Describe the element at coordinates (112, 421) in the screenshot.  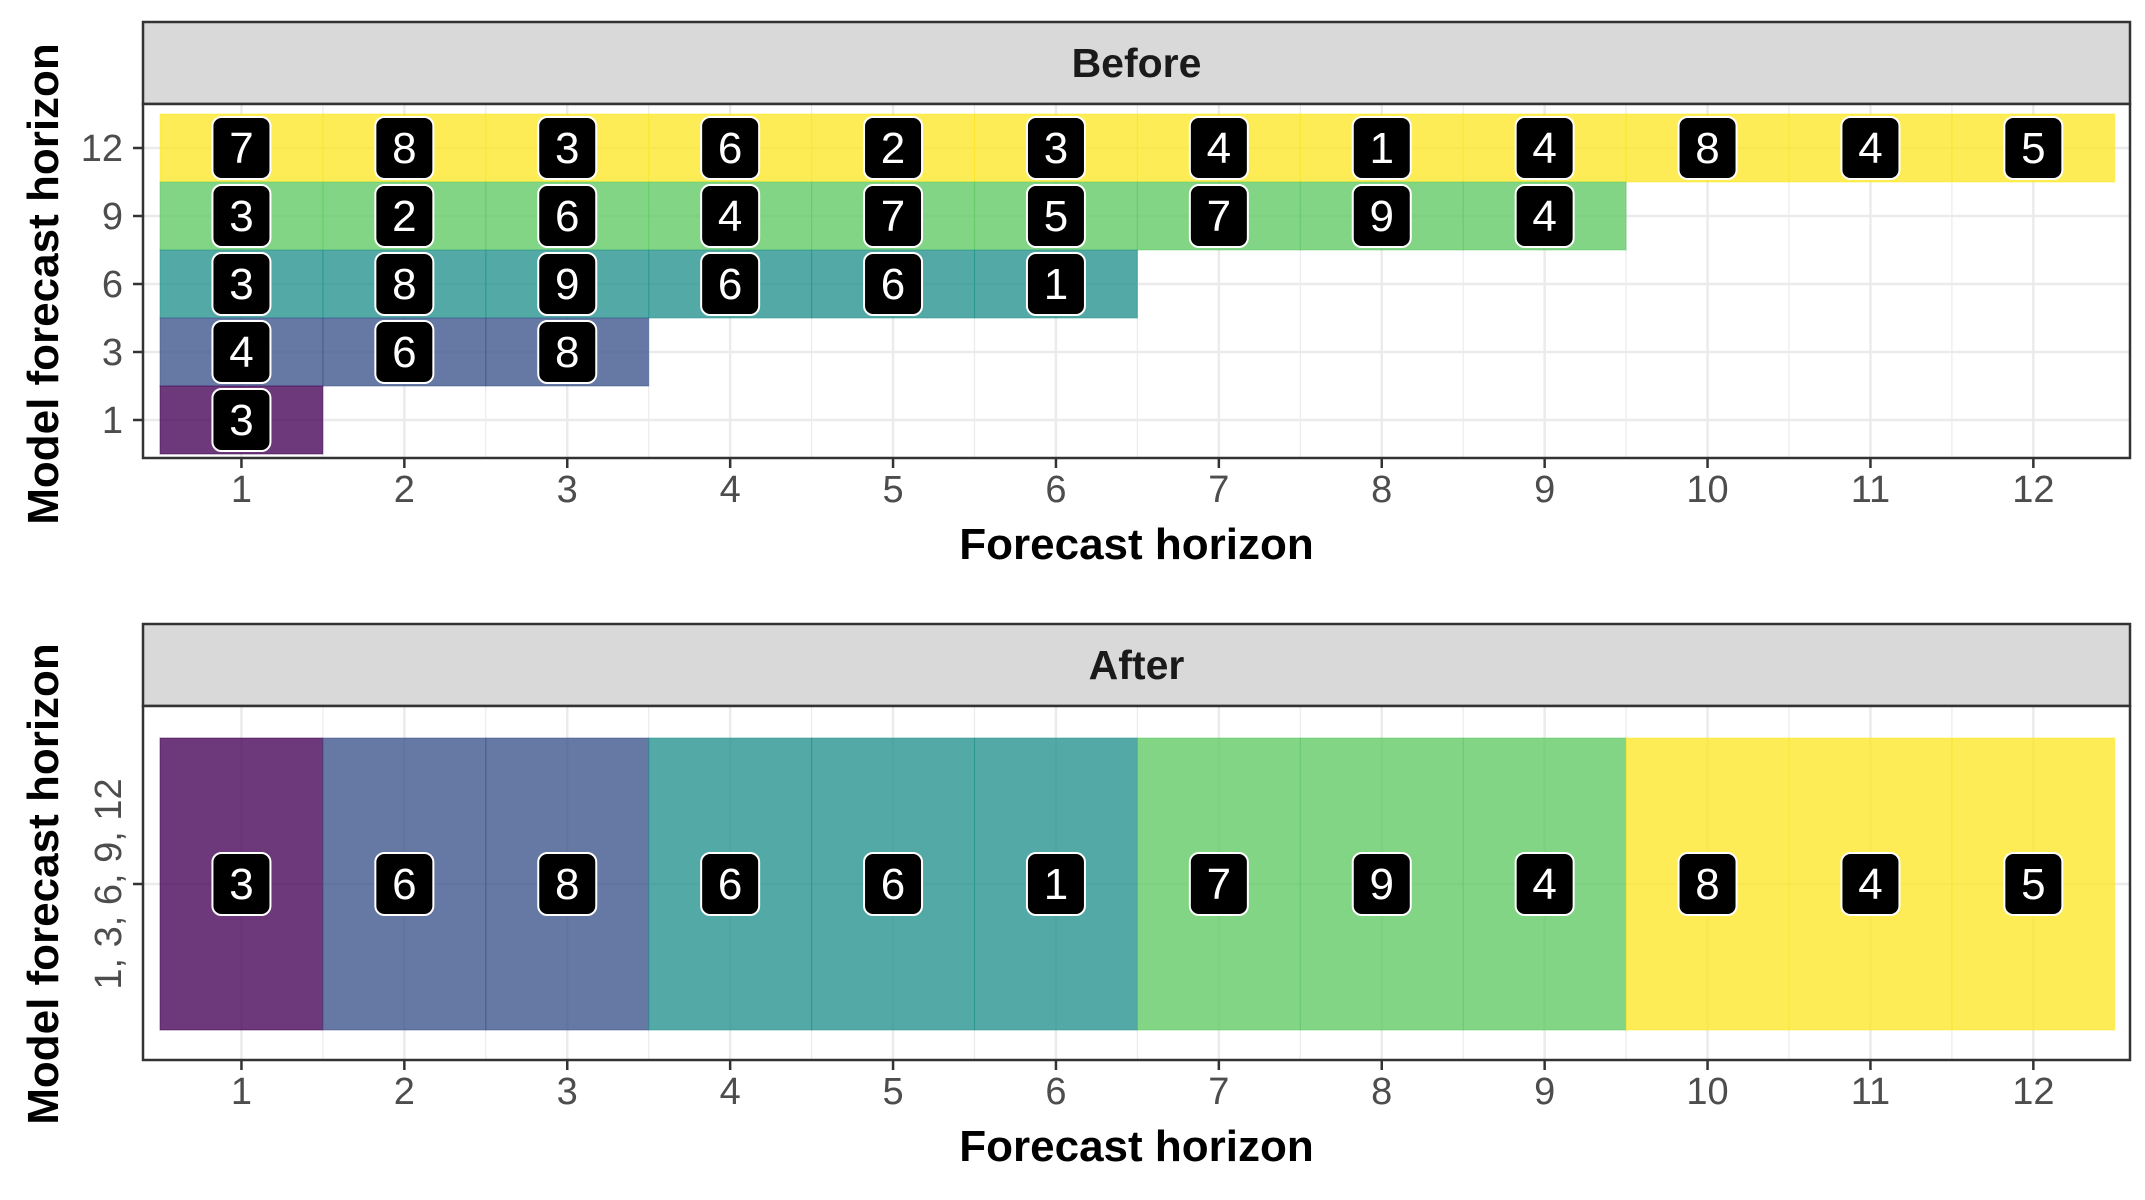
I see `y-tick-label: 1` at that location.